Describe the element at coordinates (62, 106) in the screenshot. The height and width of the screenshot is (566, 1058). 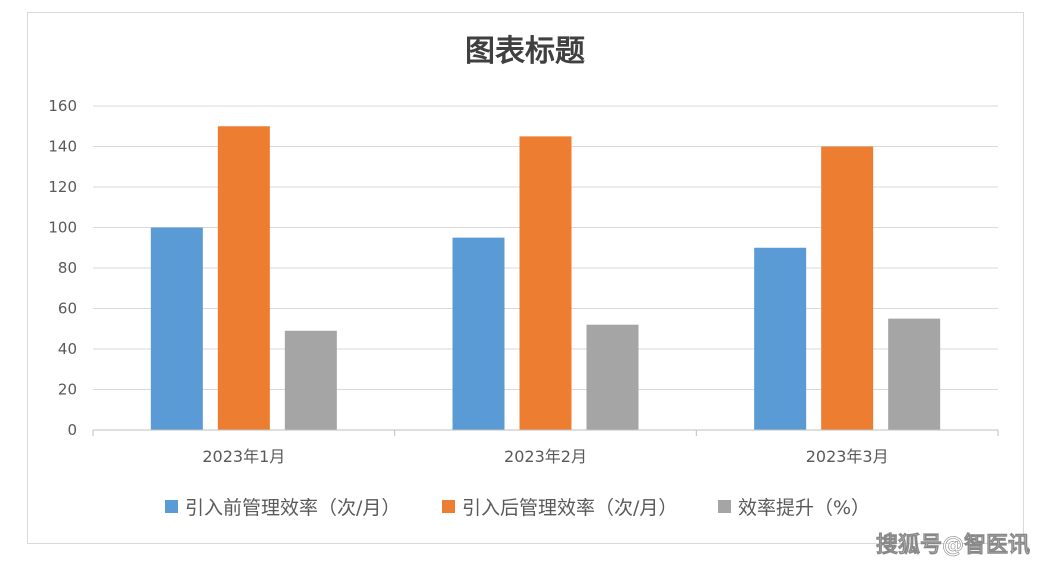
I see `y-tick-label: 160` at that location.